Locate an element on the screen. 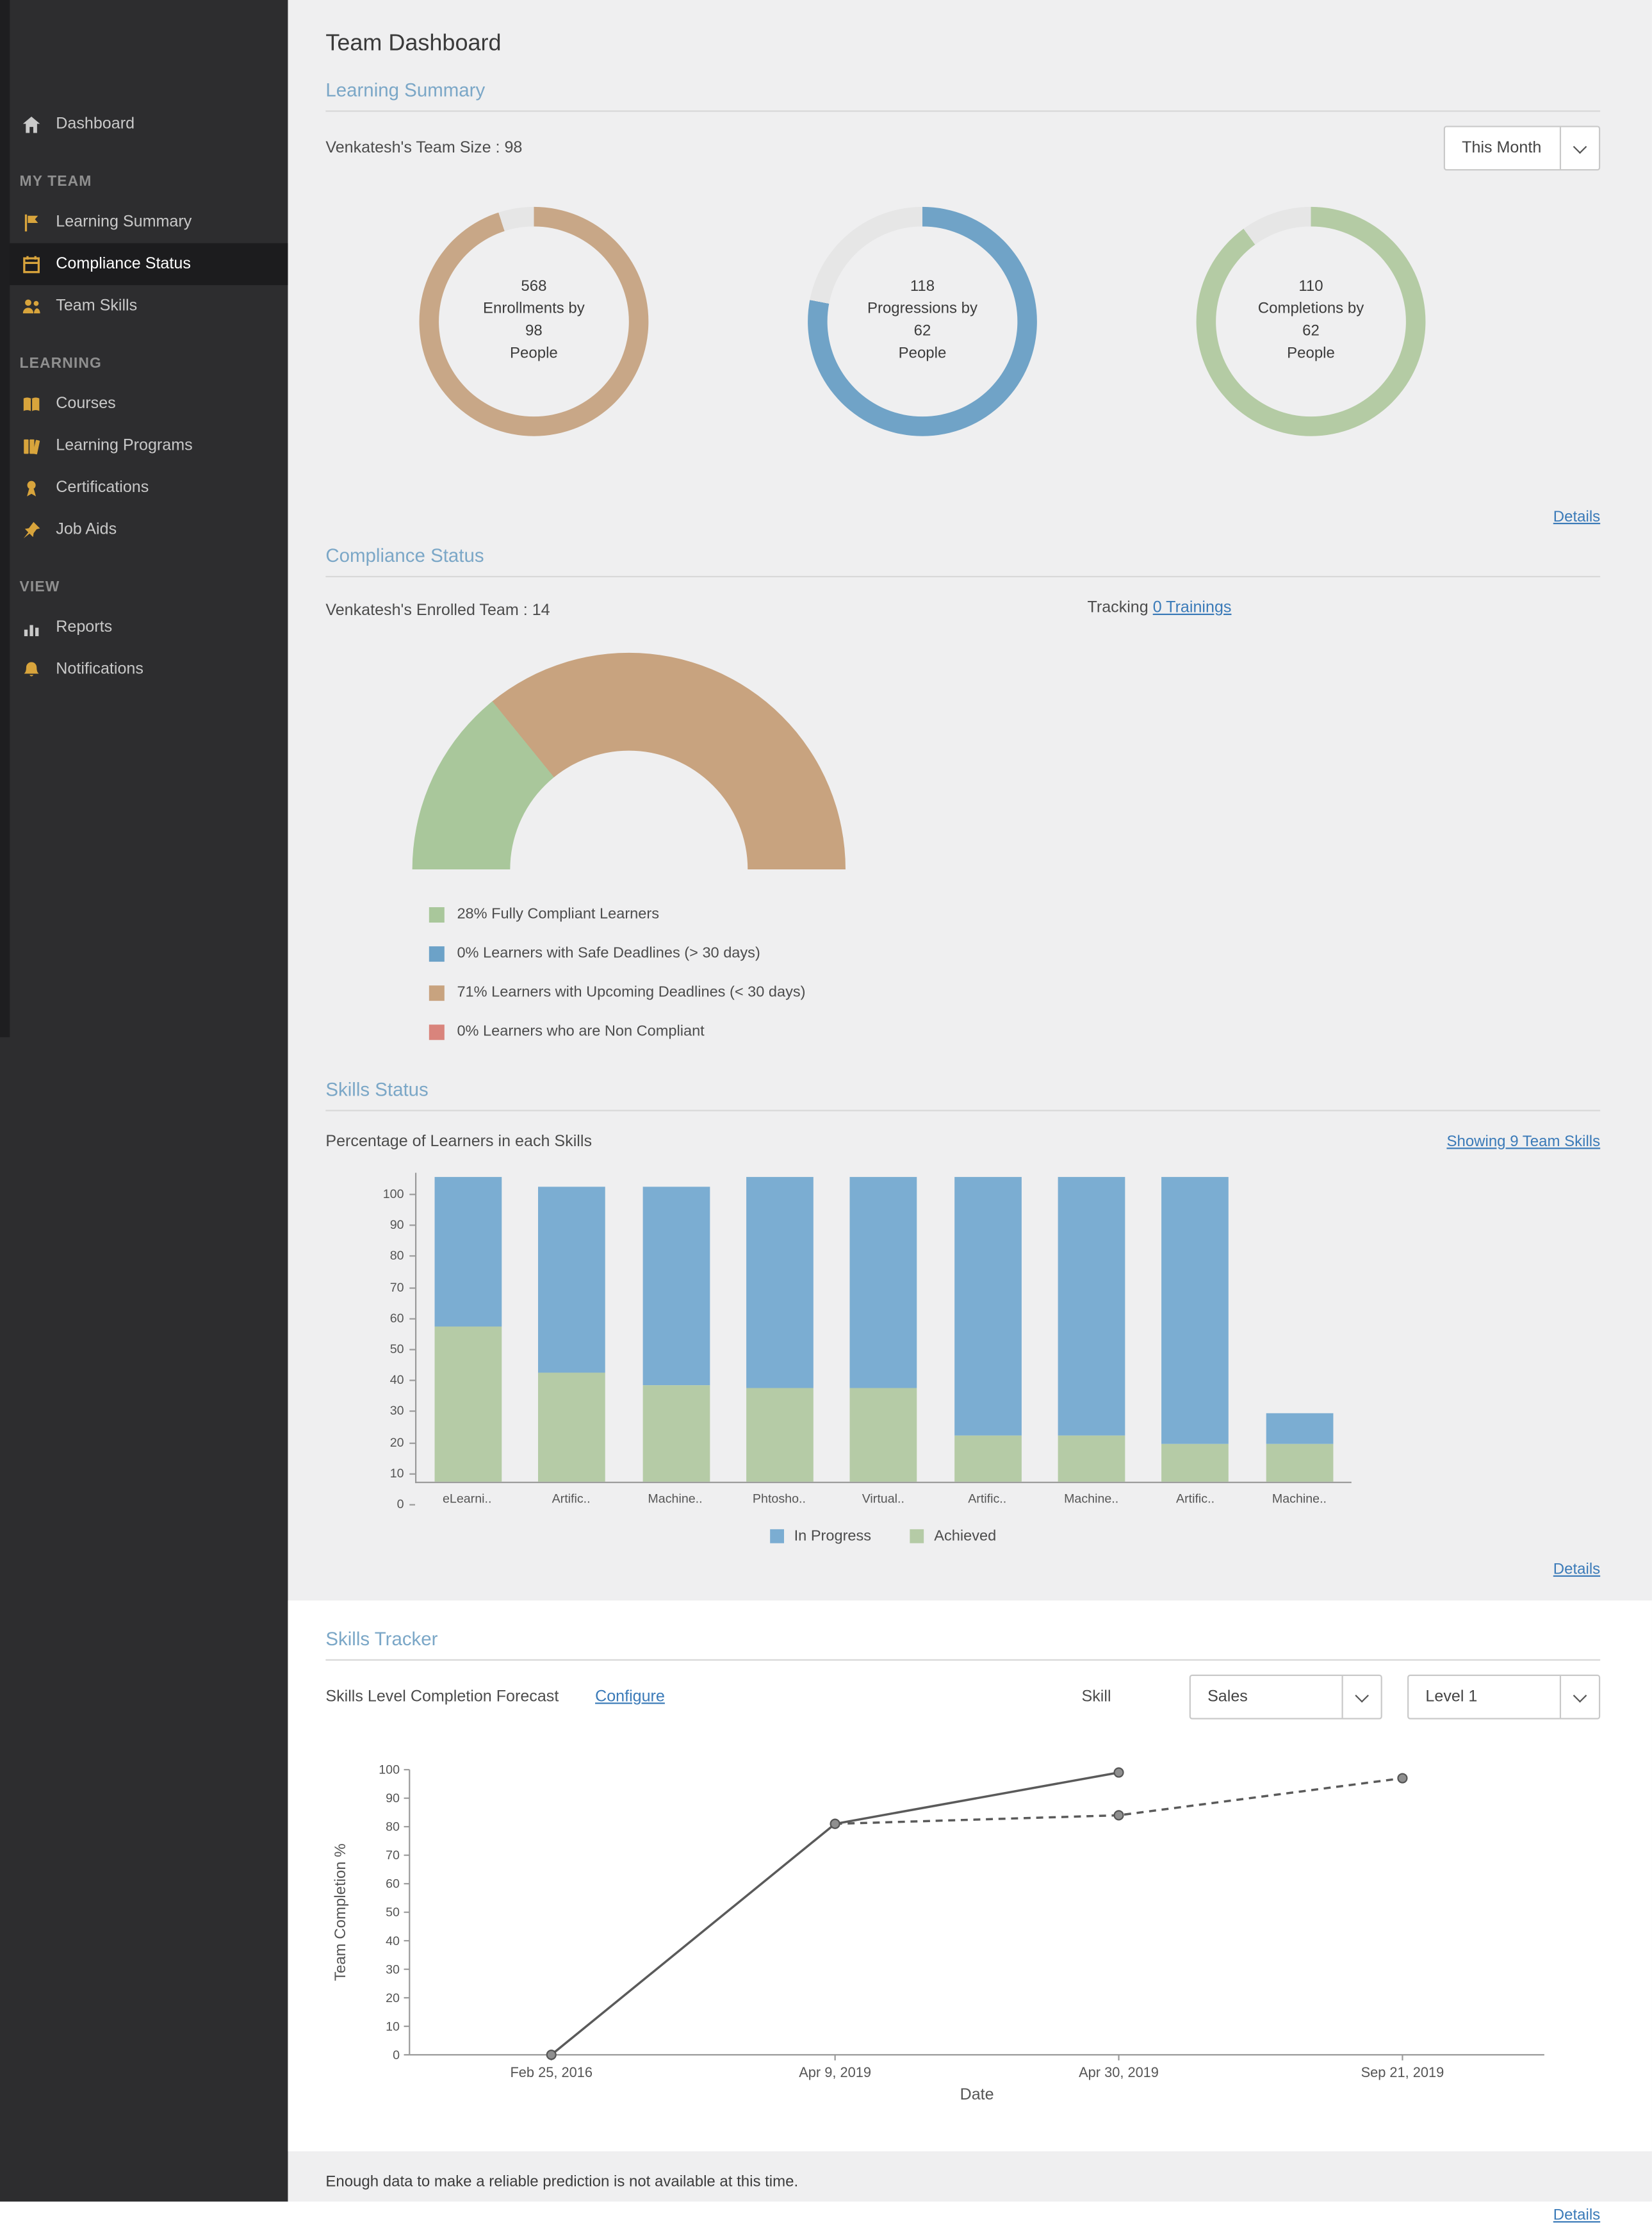  chevron-down-icon is located at coordinates (1579, 1696).